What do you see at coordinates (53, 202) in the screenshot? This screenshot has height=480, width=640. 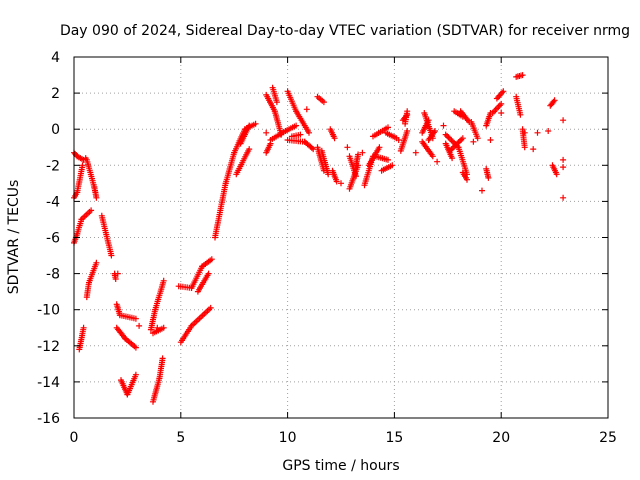 I see `y-tick-label: -4` at bounding box center [53, 202].